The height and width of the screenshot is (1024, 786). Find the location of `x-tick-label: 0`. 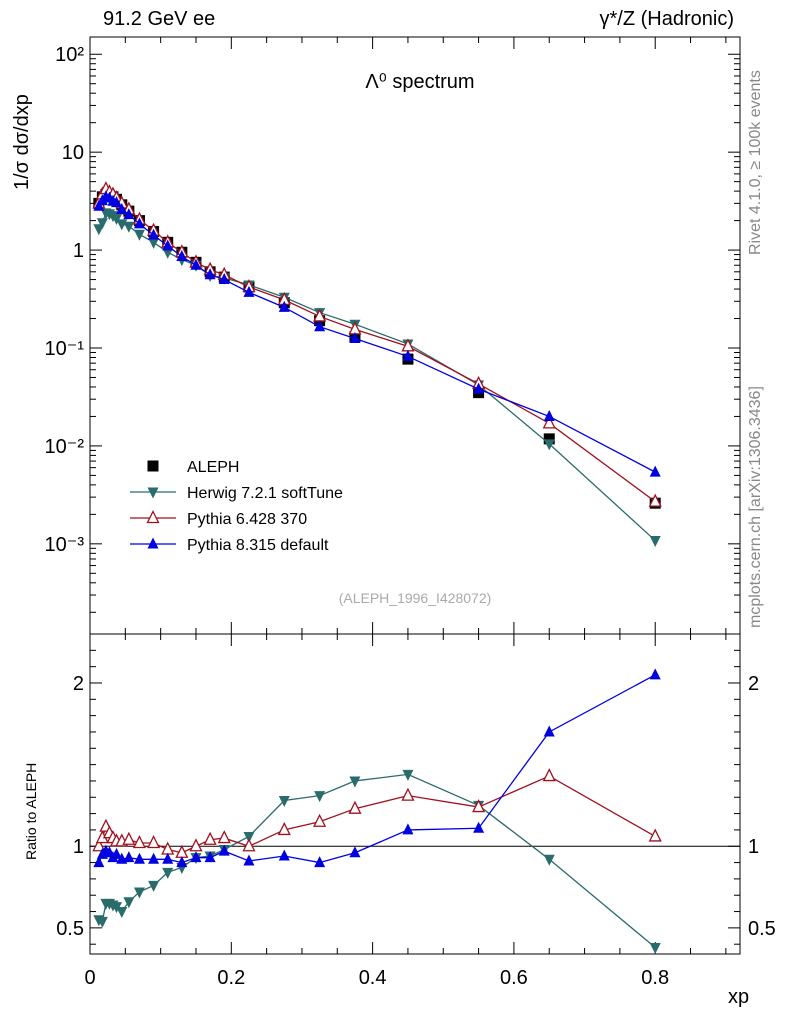

x-tick-label: 0 is located at coordinates (89, 978).